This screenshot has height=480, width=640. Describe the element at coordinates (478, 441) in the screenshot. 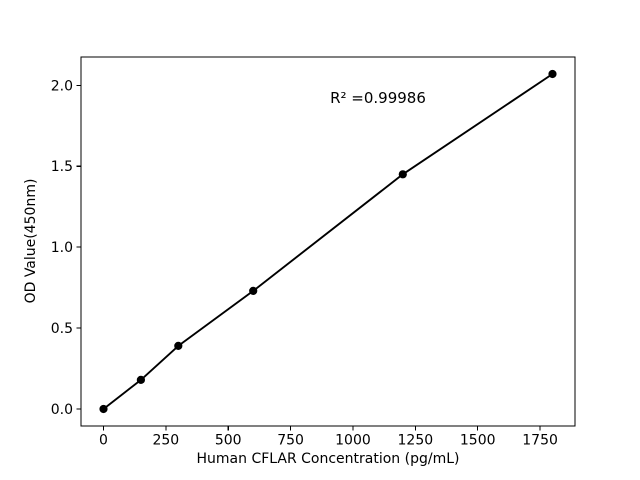

I see `x-tick-label: 1500` at that location.